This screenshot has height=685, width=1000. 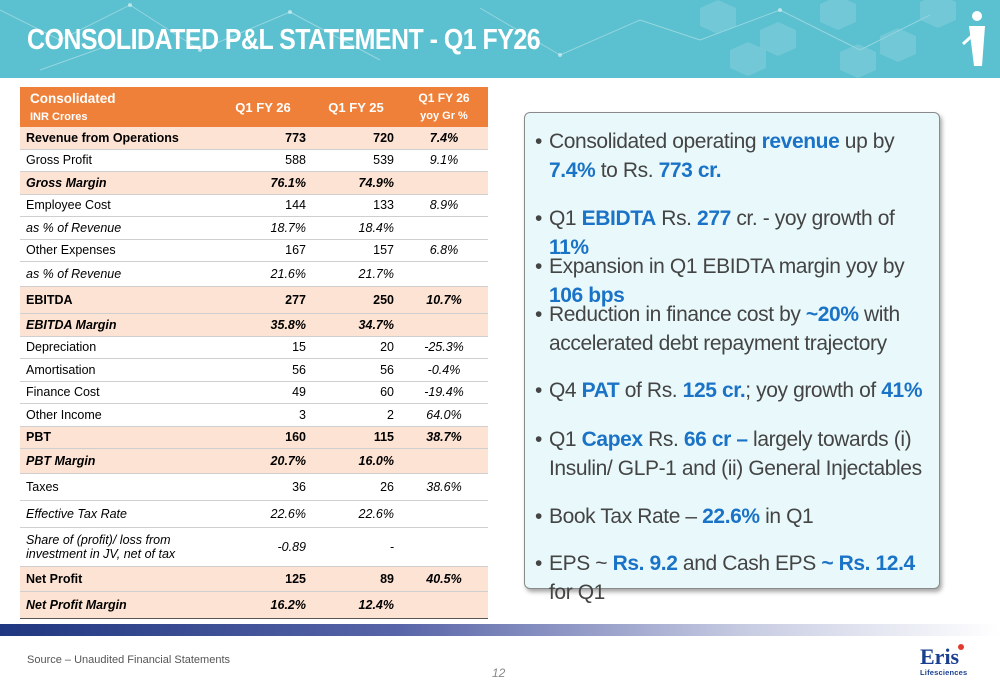 What do you see at coordinates (356, 107) in the screenshot?
I see `header-q1fy25: Q1 FY 25` at bounding box center [356, 107].